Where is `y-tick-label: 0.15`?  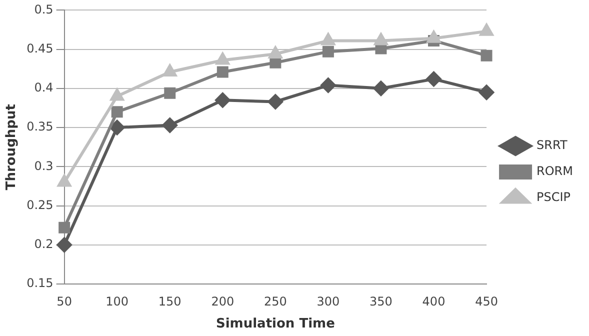 y-tick-label: 0.15 is located at coordinates (40, 283).